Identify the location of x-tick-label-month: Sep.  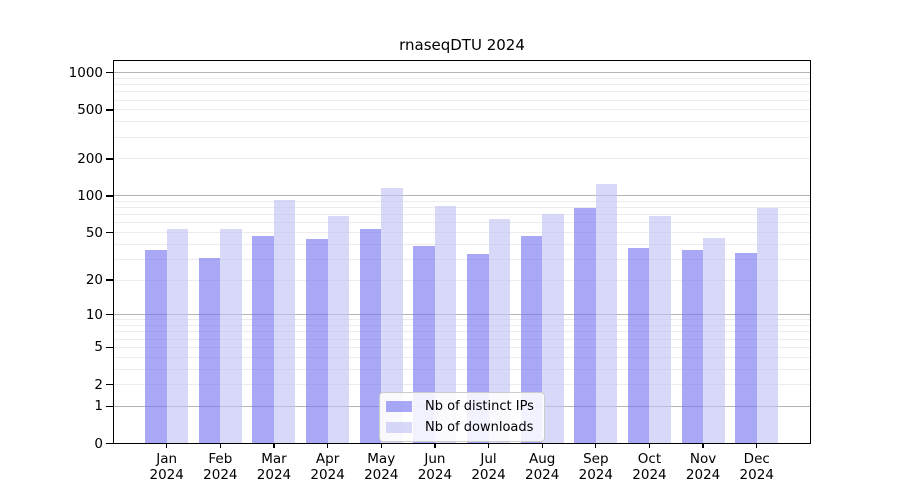
(596, 459).